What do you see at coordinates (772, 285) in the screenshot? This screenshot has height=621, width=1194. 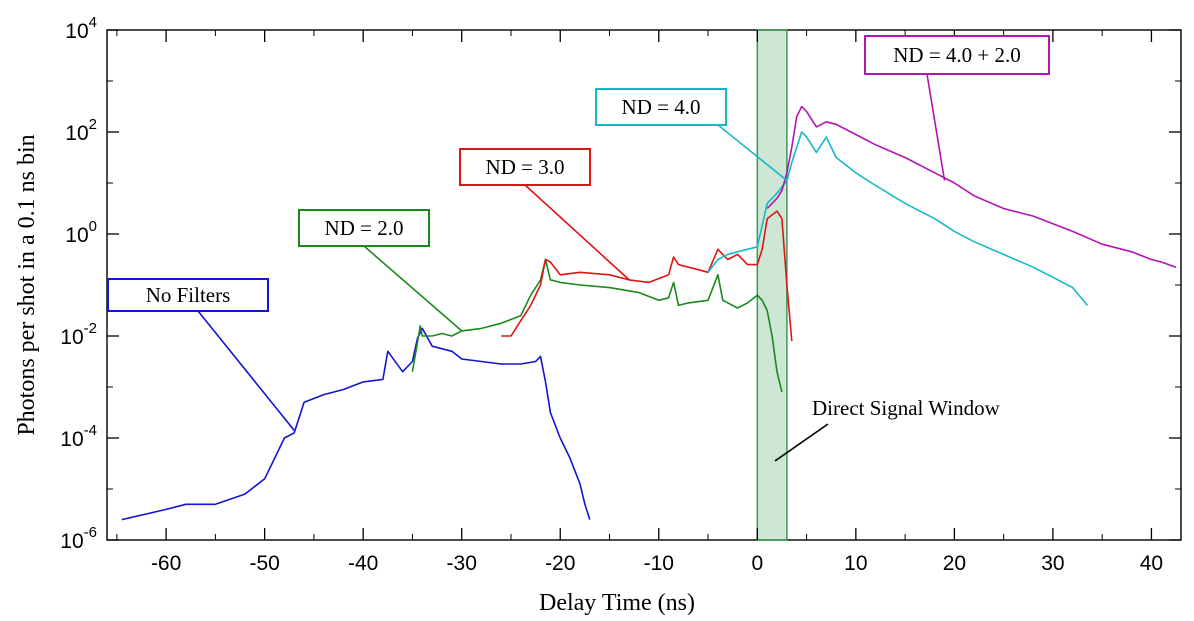 I see `direct-signal-window-region` at bounding box center [772, 285].